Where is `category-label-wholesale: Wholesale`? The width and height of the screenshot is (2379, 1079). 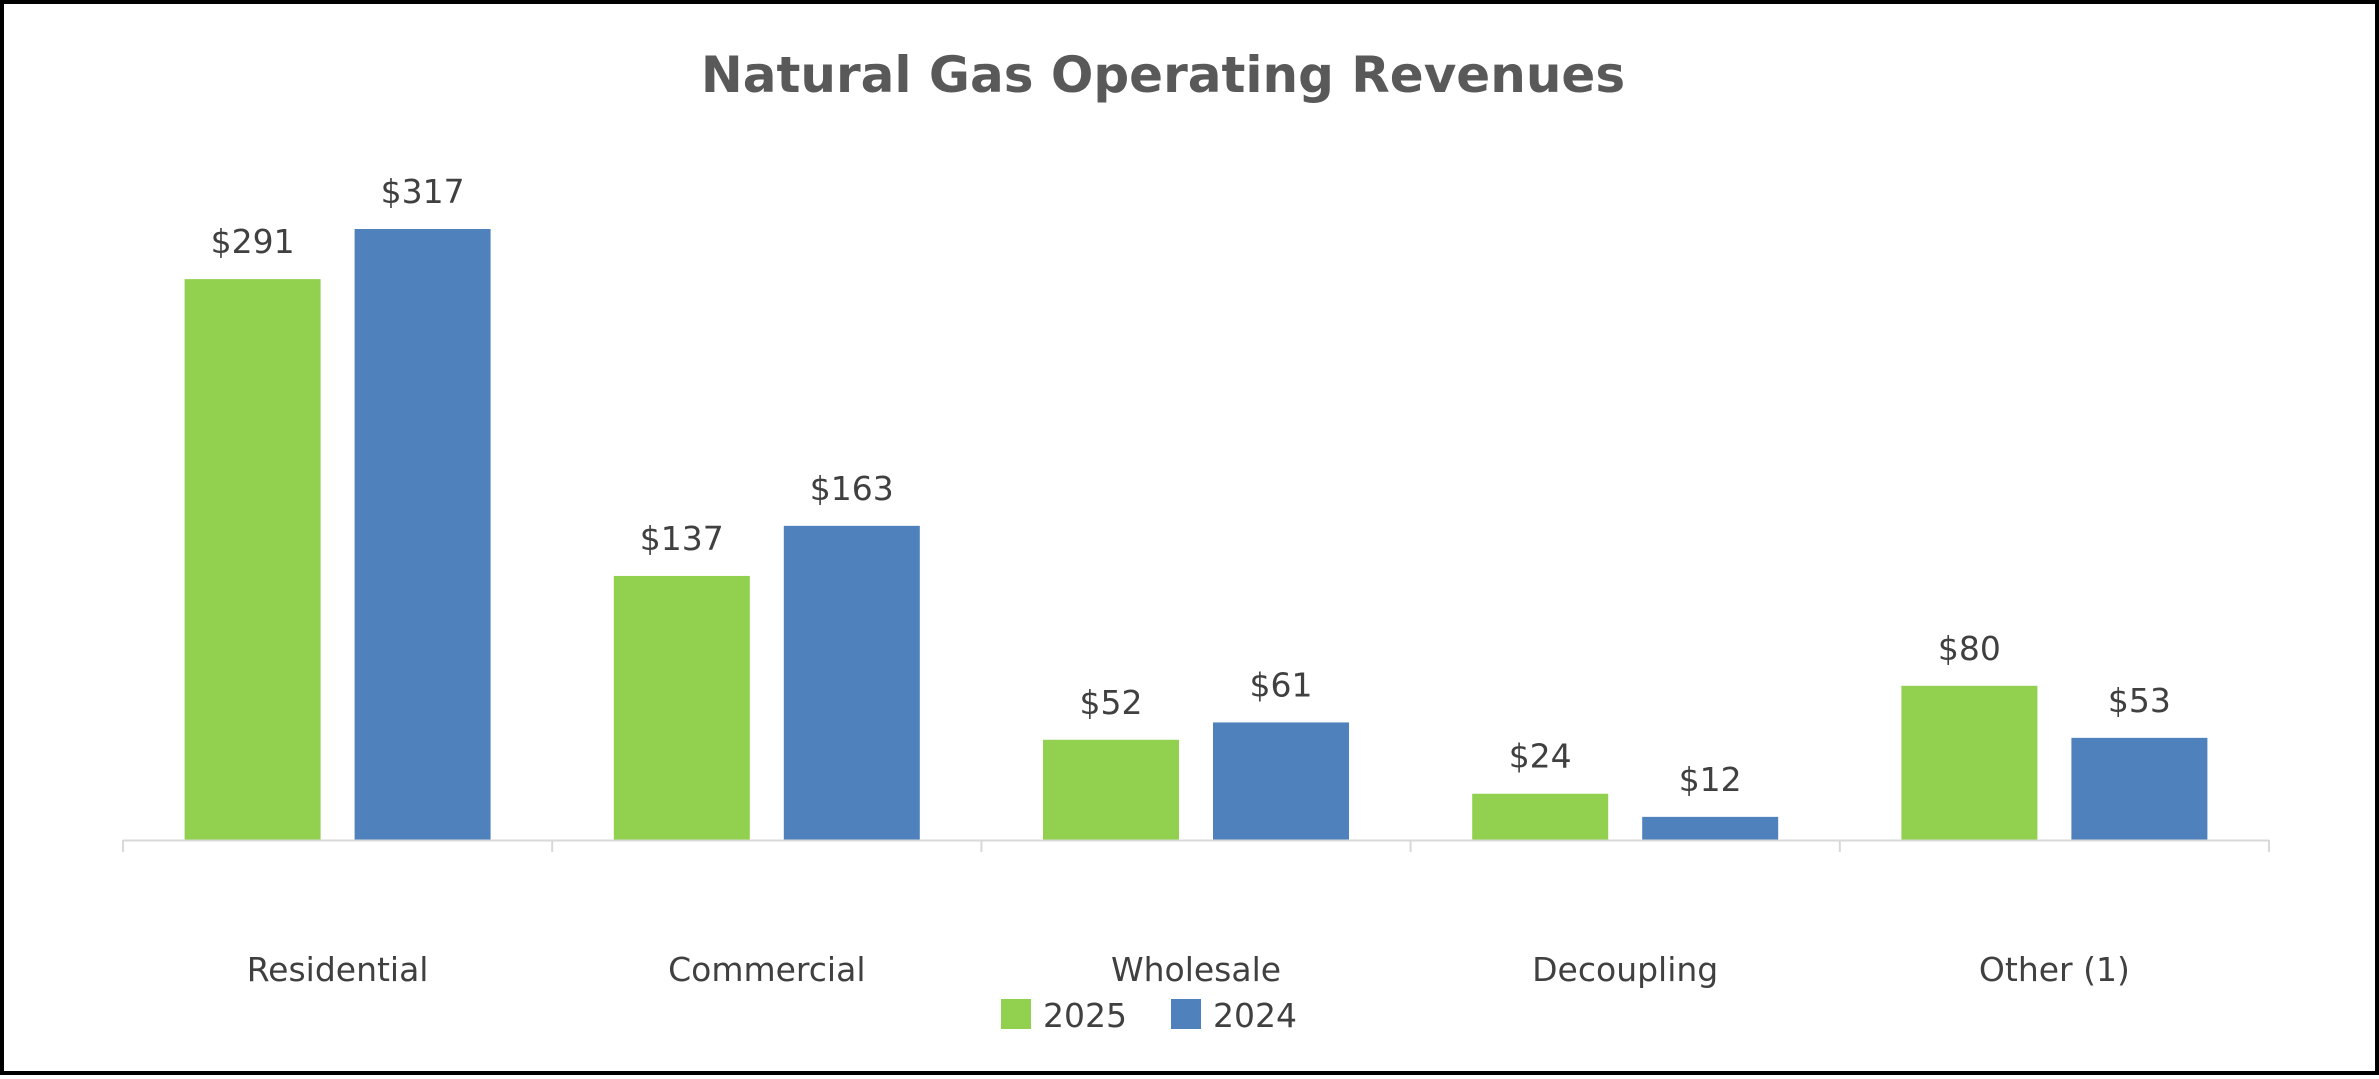 category-label-wholesale: Wholesale is located at coordinates (1196, 969).